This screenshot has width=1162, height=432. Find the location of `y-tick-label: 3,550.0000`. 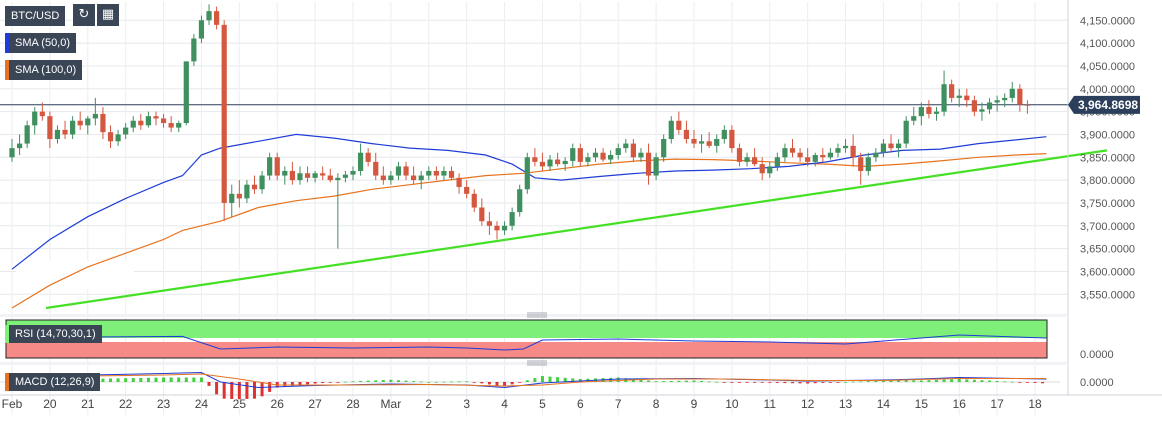

y-tick-label: 3,550.0000 is located at coordinates (1107, 295).